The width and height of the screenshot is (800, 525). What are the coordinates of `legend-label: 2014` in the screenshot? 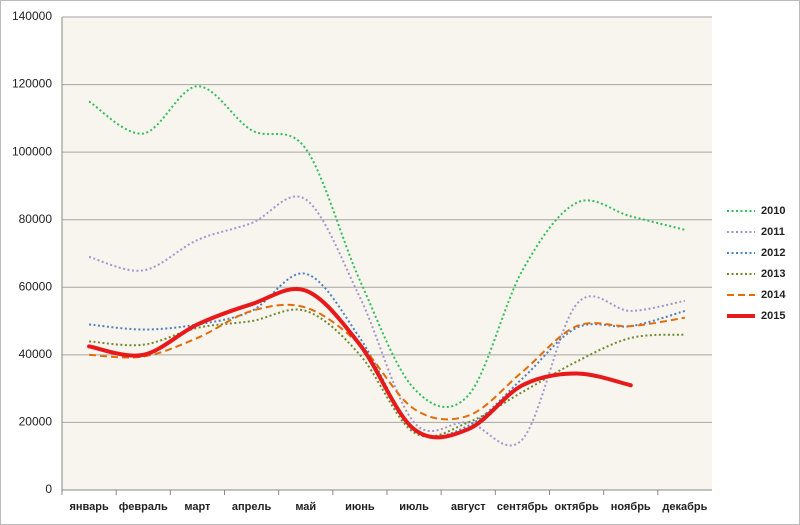 It's located at (773, 295).